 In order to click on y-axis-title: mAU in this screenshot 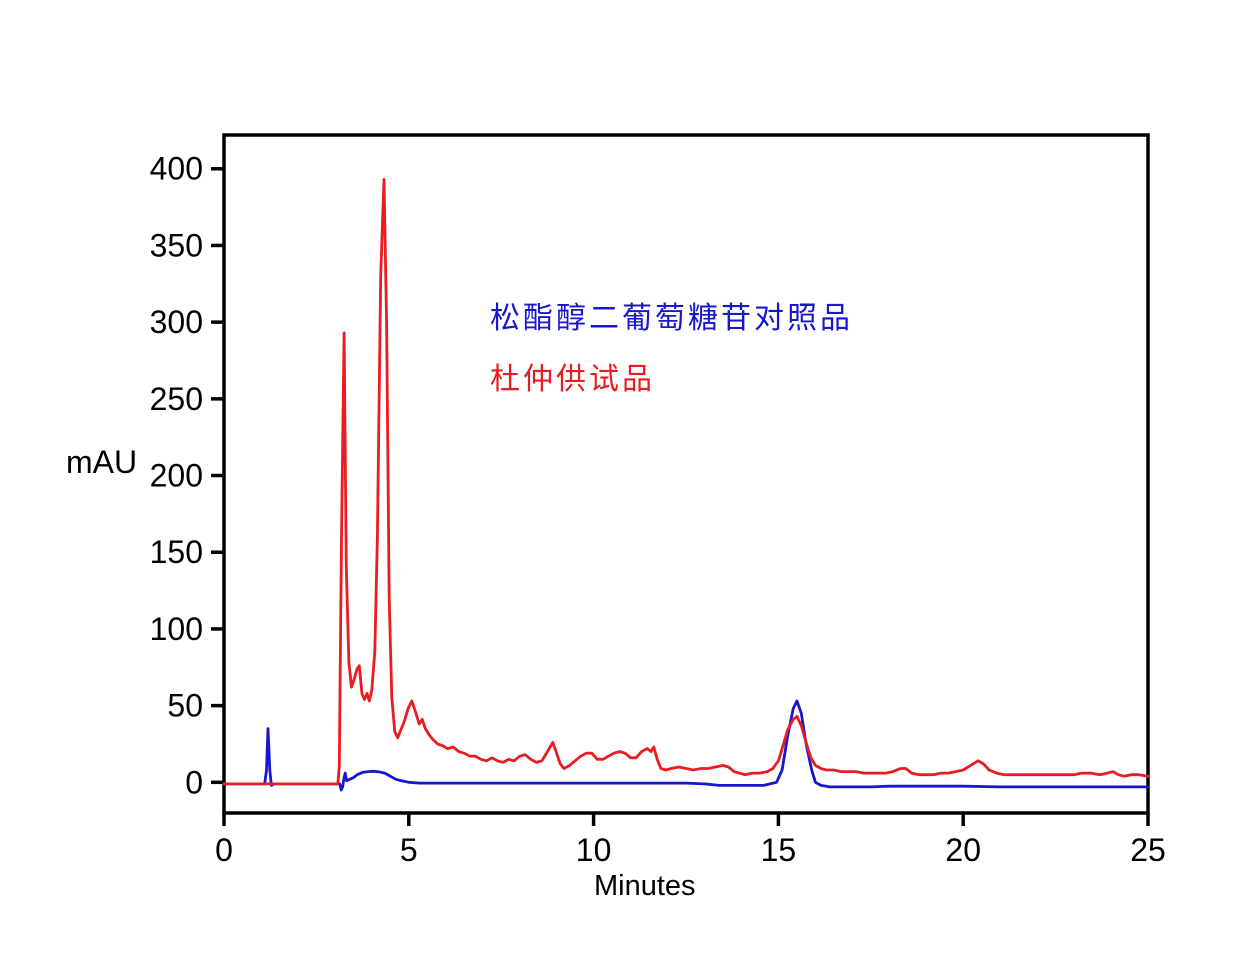, I will do `click(102, 462)`.